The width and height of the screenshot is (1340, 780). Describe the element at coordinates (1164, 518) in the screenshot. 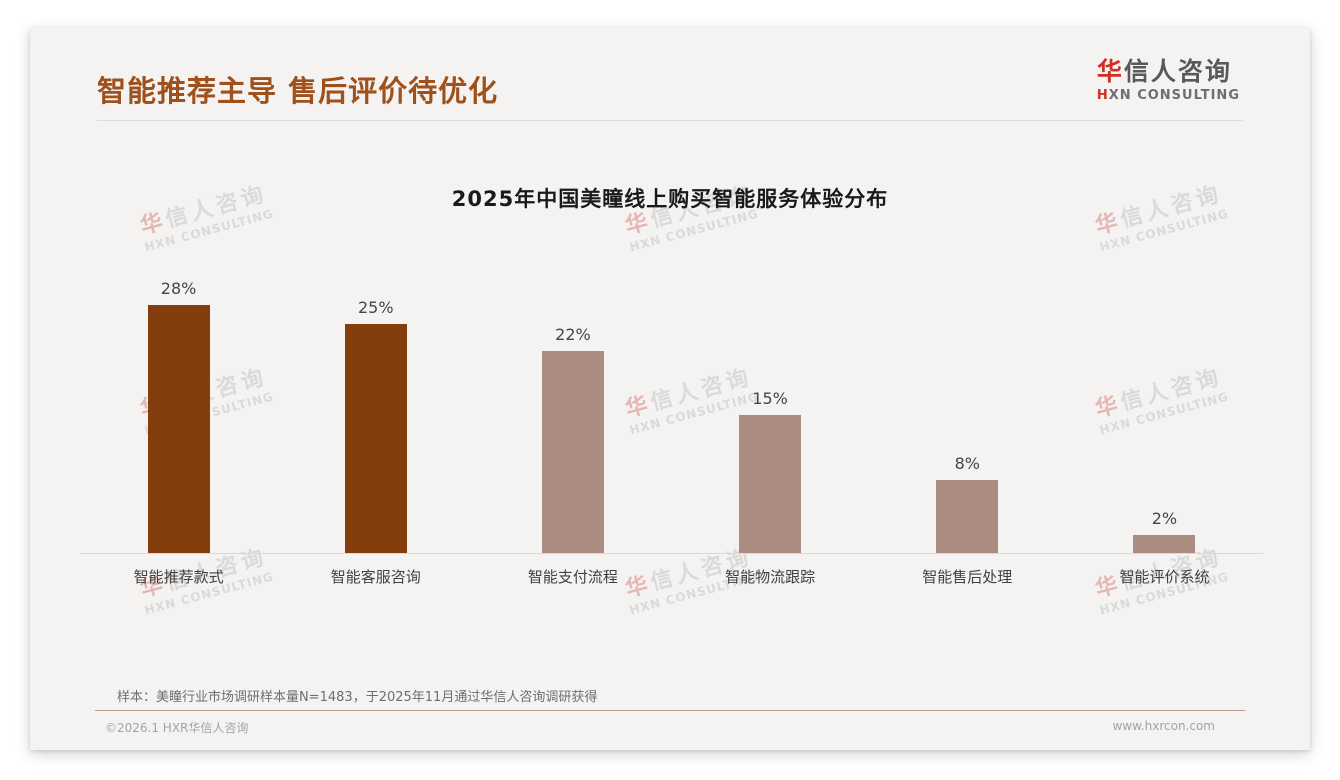

I see `bar-value-label: 2%` at that location.